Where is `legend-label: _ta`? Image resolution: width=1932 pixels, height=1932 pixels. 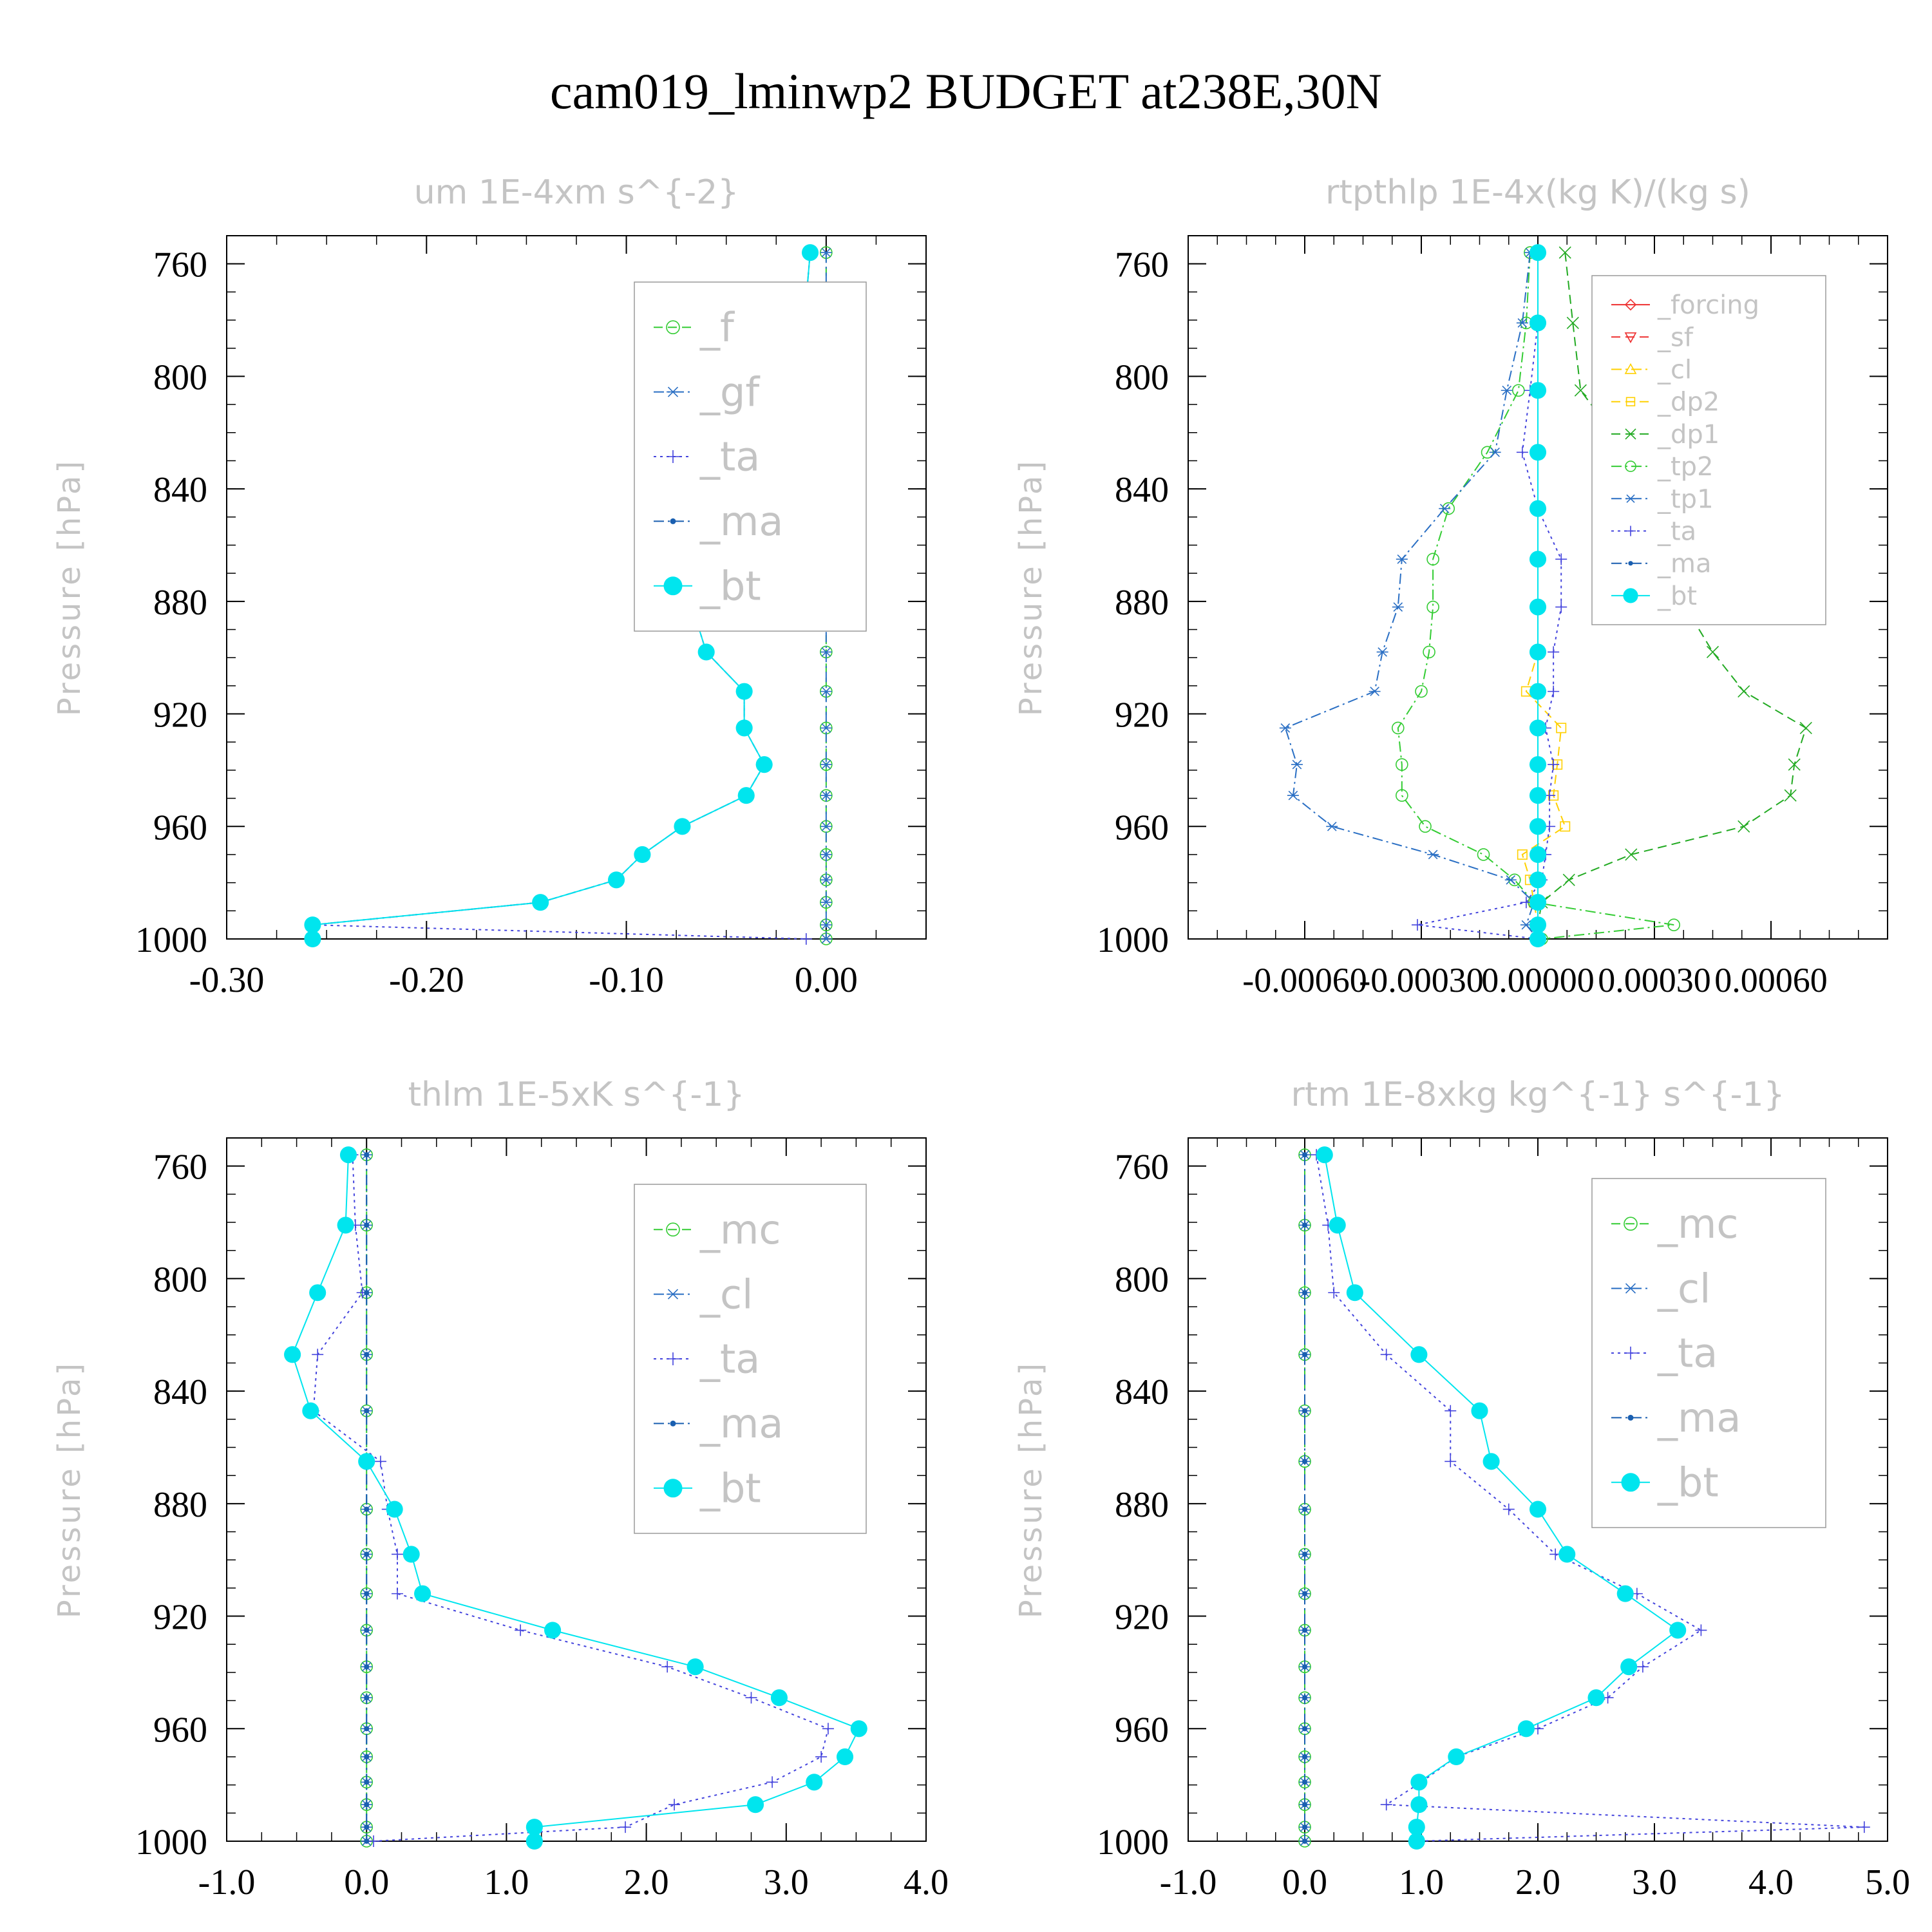
legend-label: _ta is located at coordinates (1676, 532).